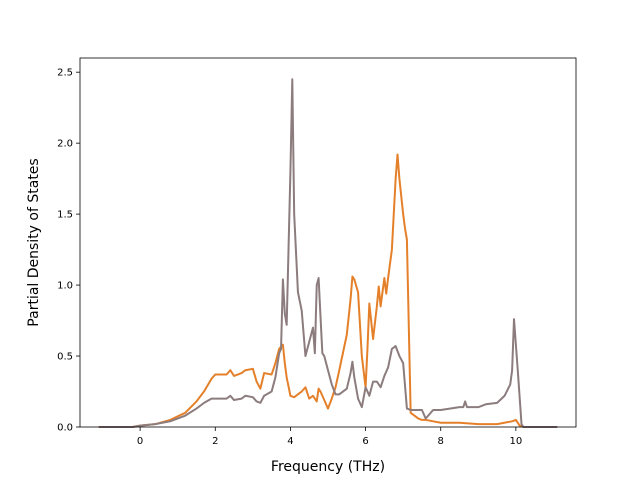 This screenshot has width=640, height=480. Describe the element at coordinates (140, 441) in the screenshot. I see `x-tick-label: 0` at that location.